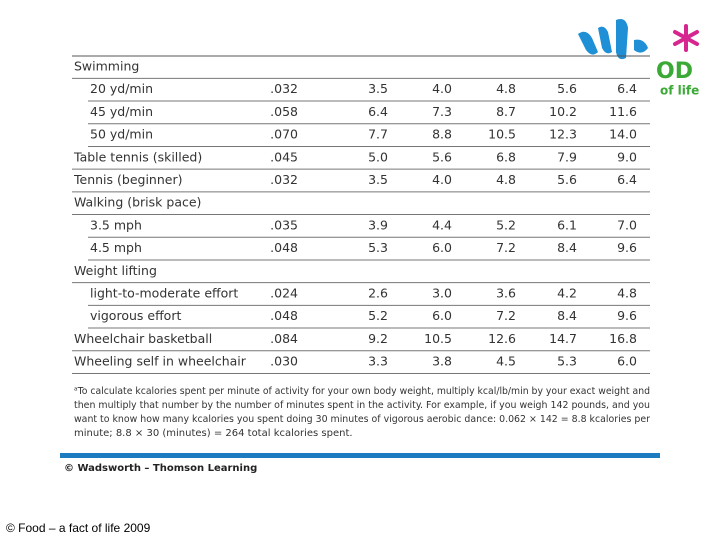  What do you see at coordinates (442, 134) in the screenshot?
I see `cell-value: 8.8` at bounding box center [442, 134].